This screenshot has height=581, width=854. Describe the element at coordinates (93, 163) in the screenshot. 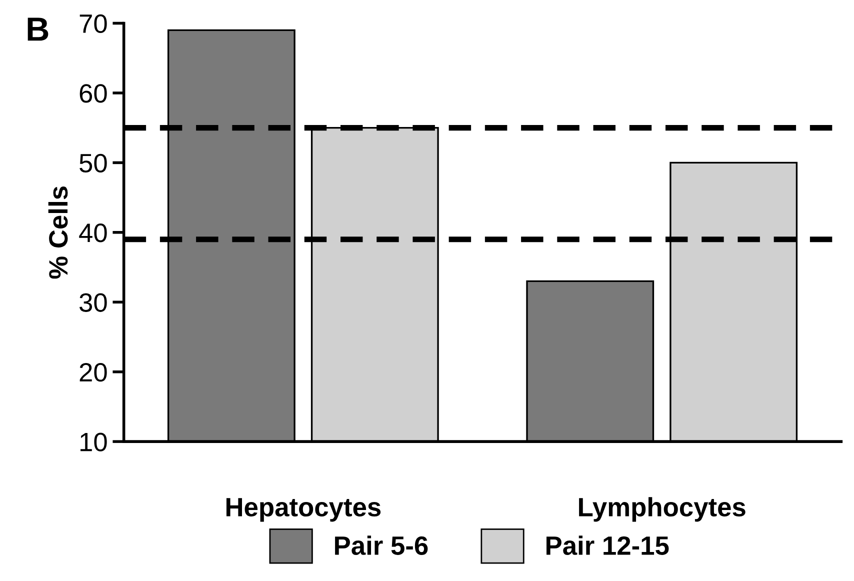

I see `y-tick-label: 50` at that location.